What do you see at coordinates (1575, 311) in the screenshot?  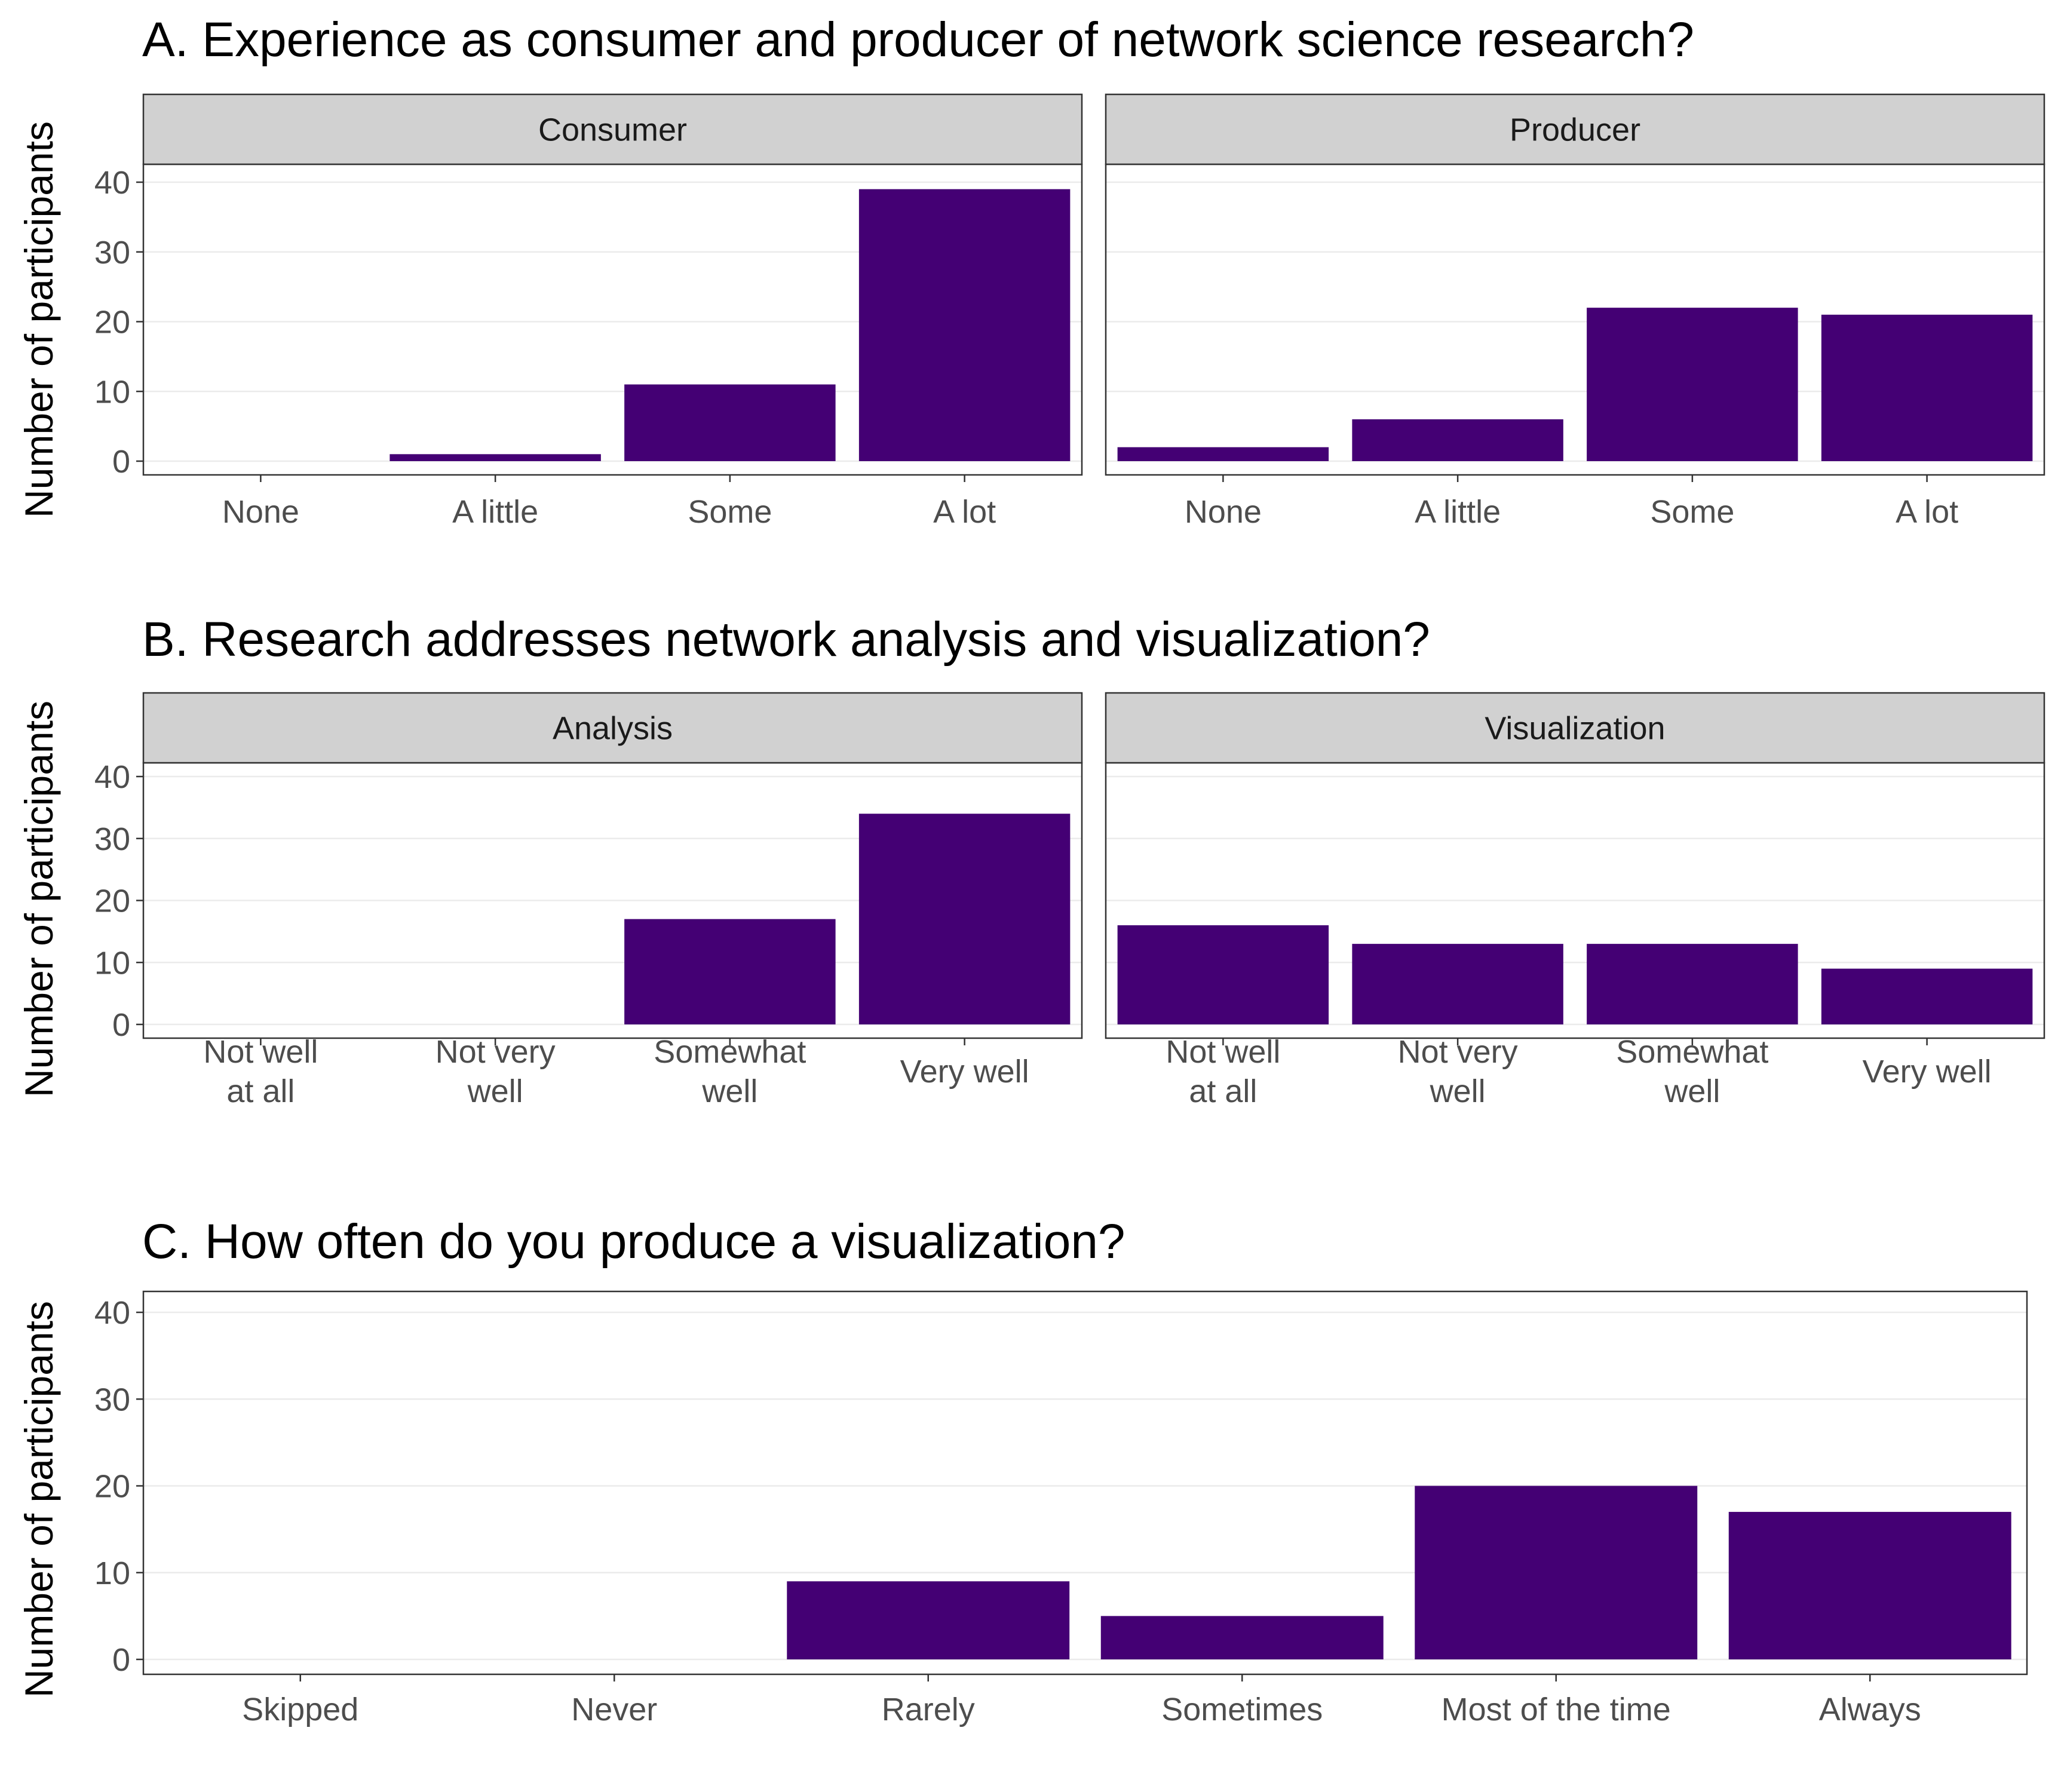 I see `facet-panel-2: None A little Some A lot Producer` at bounding box center [1575, 311].